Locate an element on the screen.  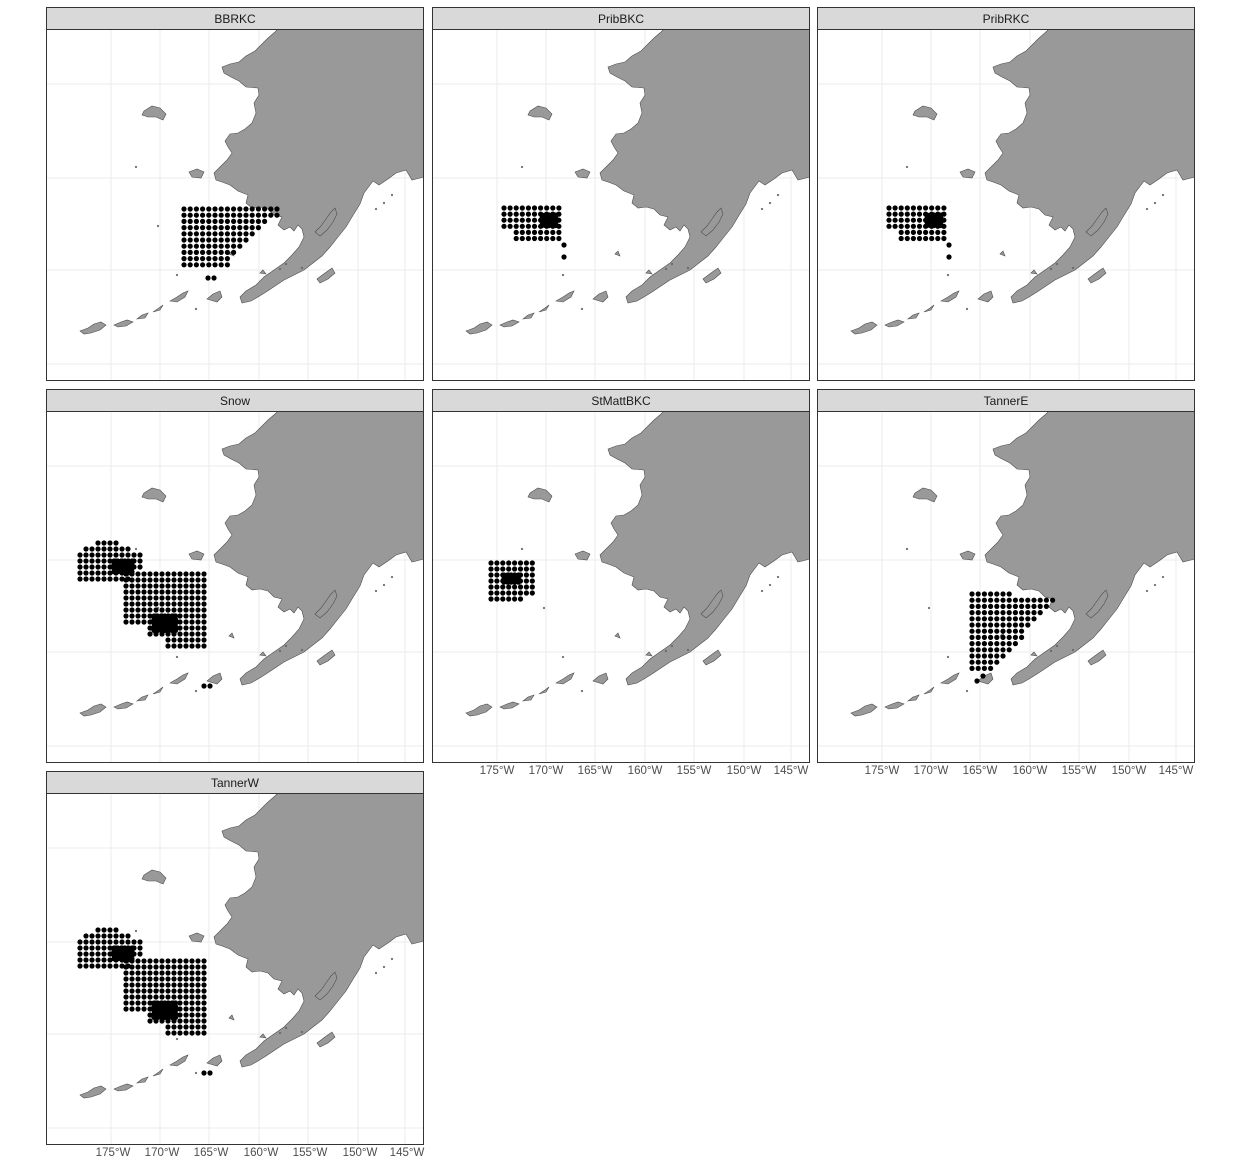
facet-strip-label: TannerW is located at coordinates (235, 782).